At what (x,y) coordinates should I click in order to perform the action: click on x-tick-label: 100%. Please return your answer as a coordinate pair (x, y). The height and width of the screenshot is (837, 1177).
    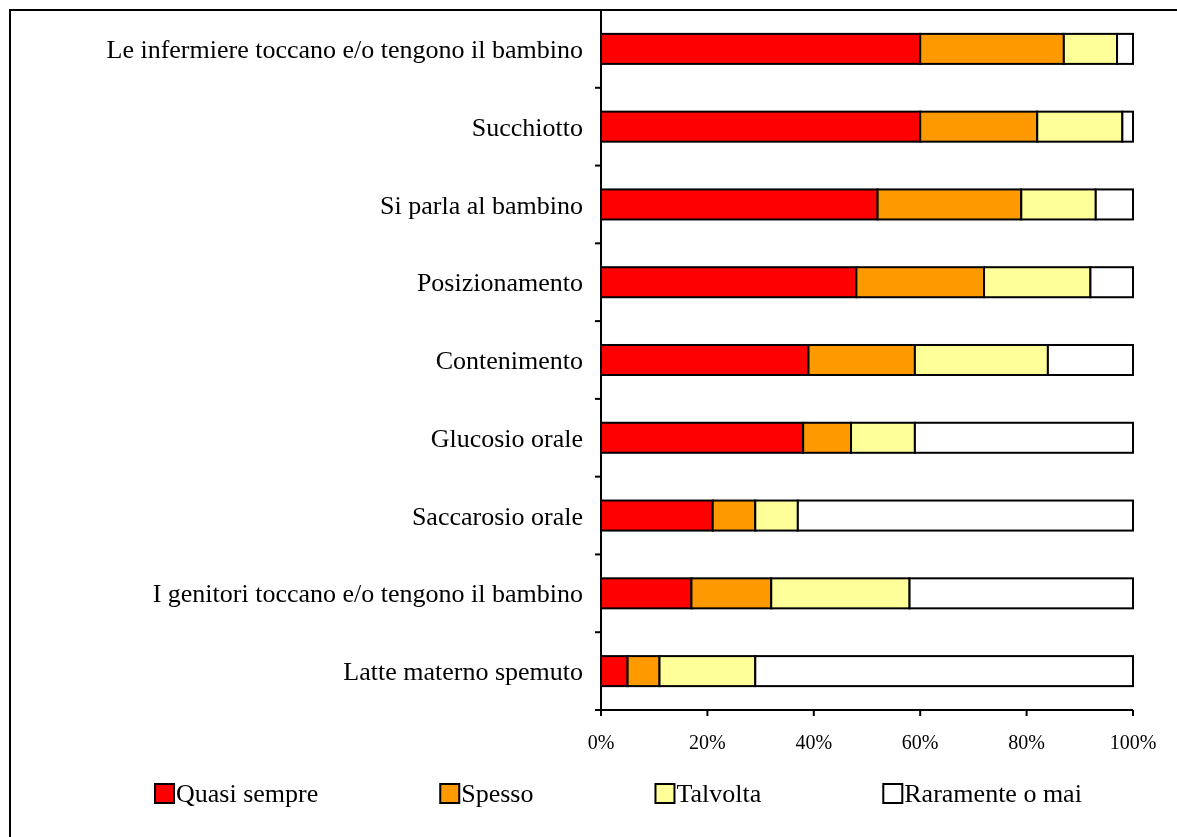
    Looking at the image, I should click on (1133, 742).